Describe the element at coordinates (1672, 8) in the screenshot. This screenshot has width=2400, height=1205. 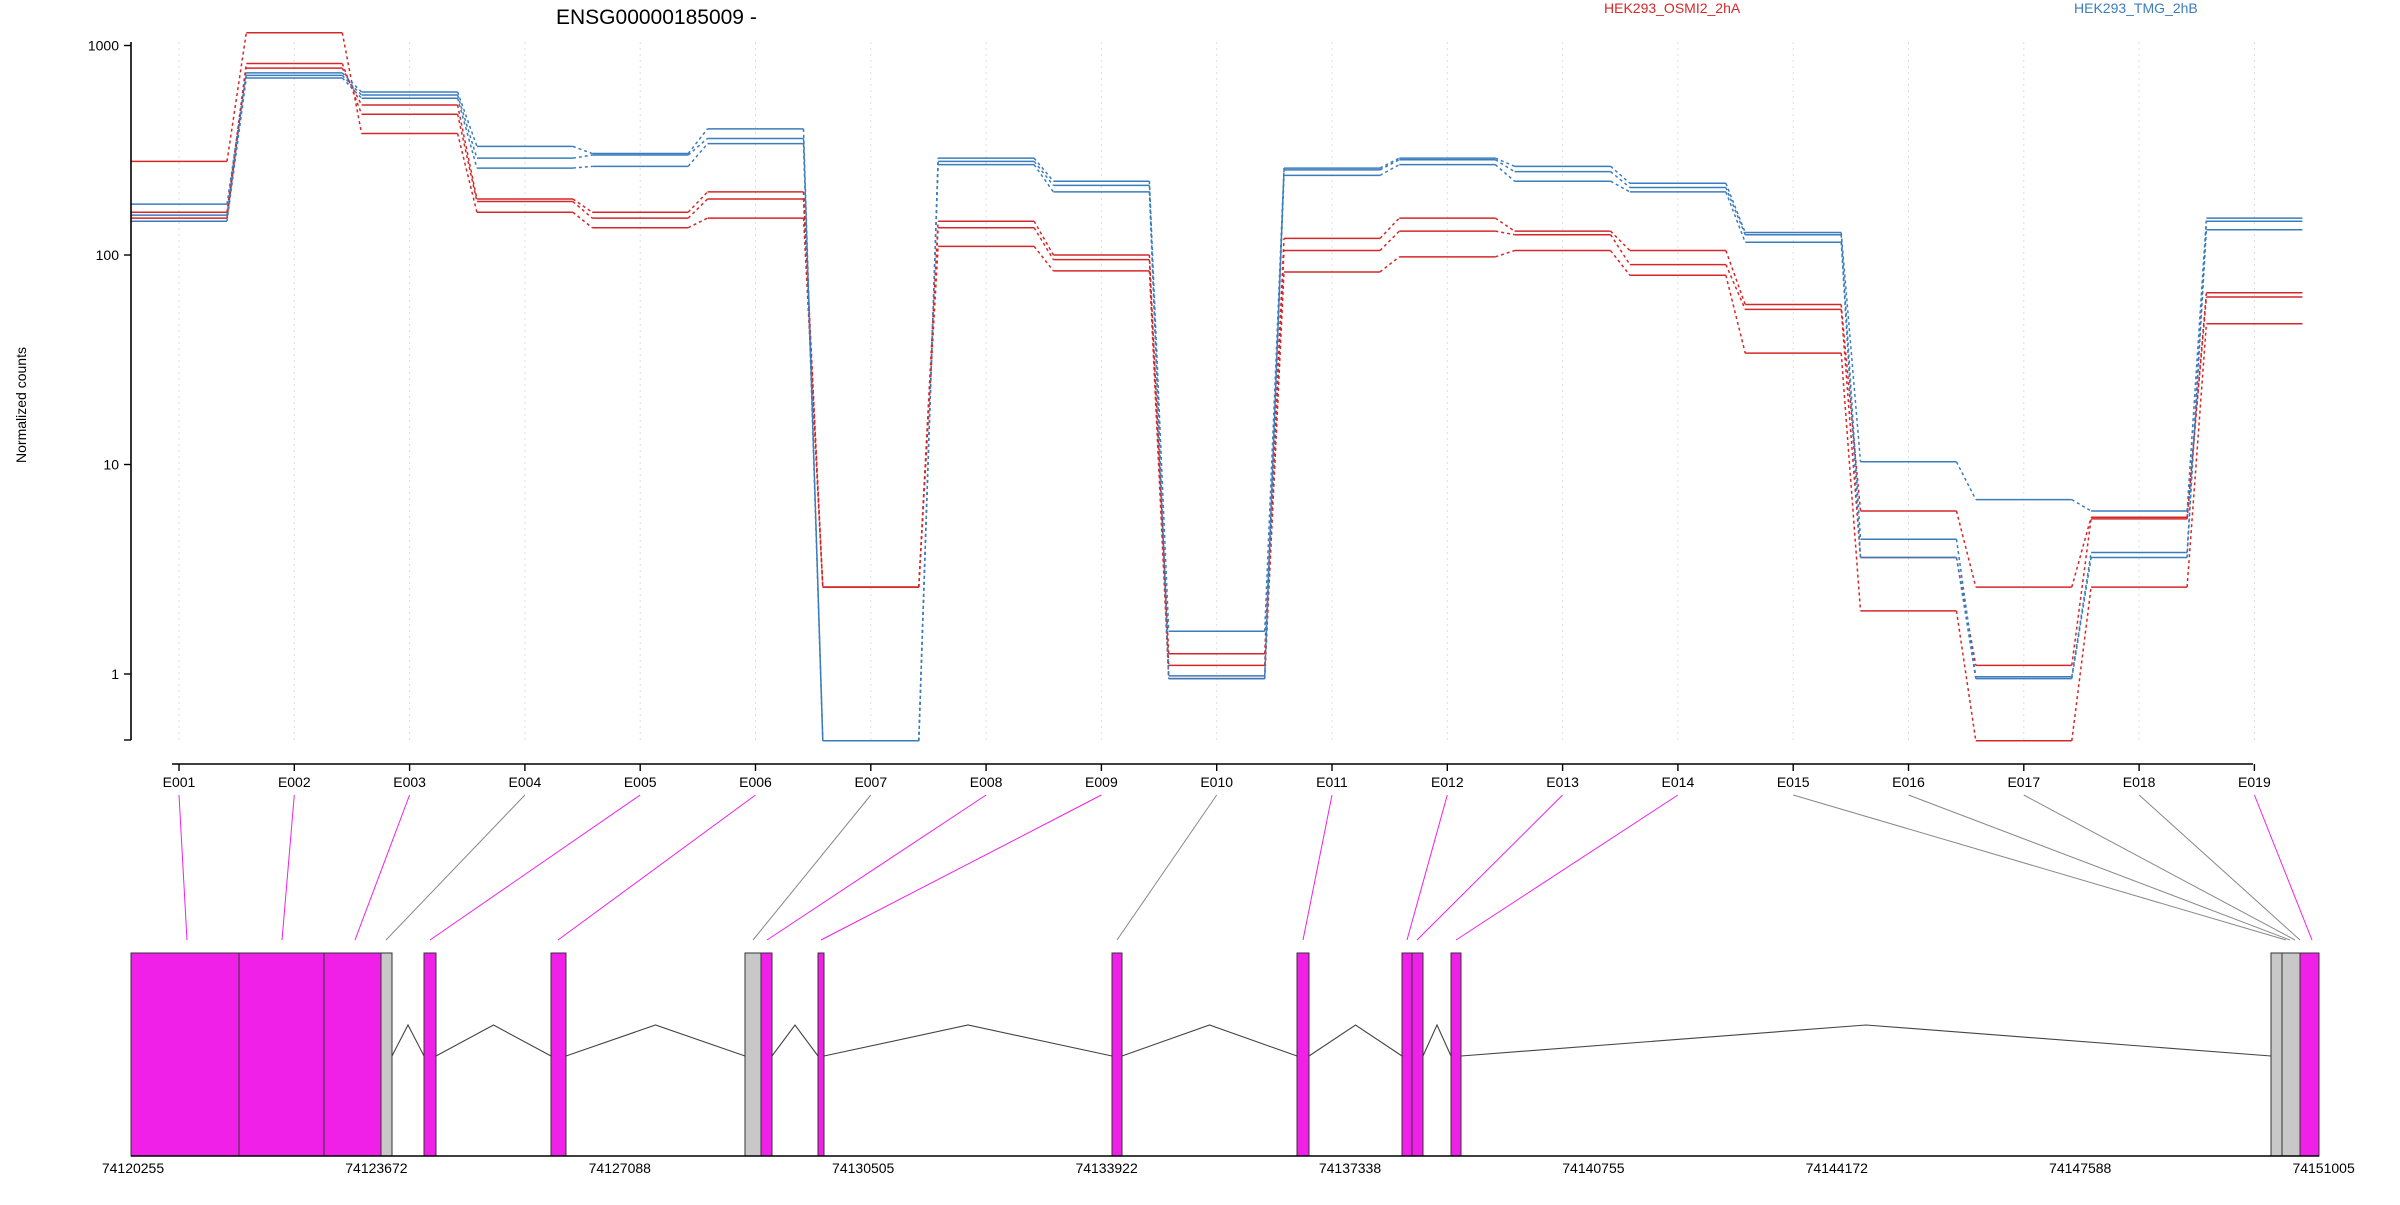
I see `legend-series-1: HEK293_OSMI2_2hA` at that location.